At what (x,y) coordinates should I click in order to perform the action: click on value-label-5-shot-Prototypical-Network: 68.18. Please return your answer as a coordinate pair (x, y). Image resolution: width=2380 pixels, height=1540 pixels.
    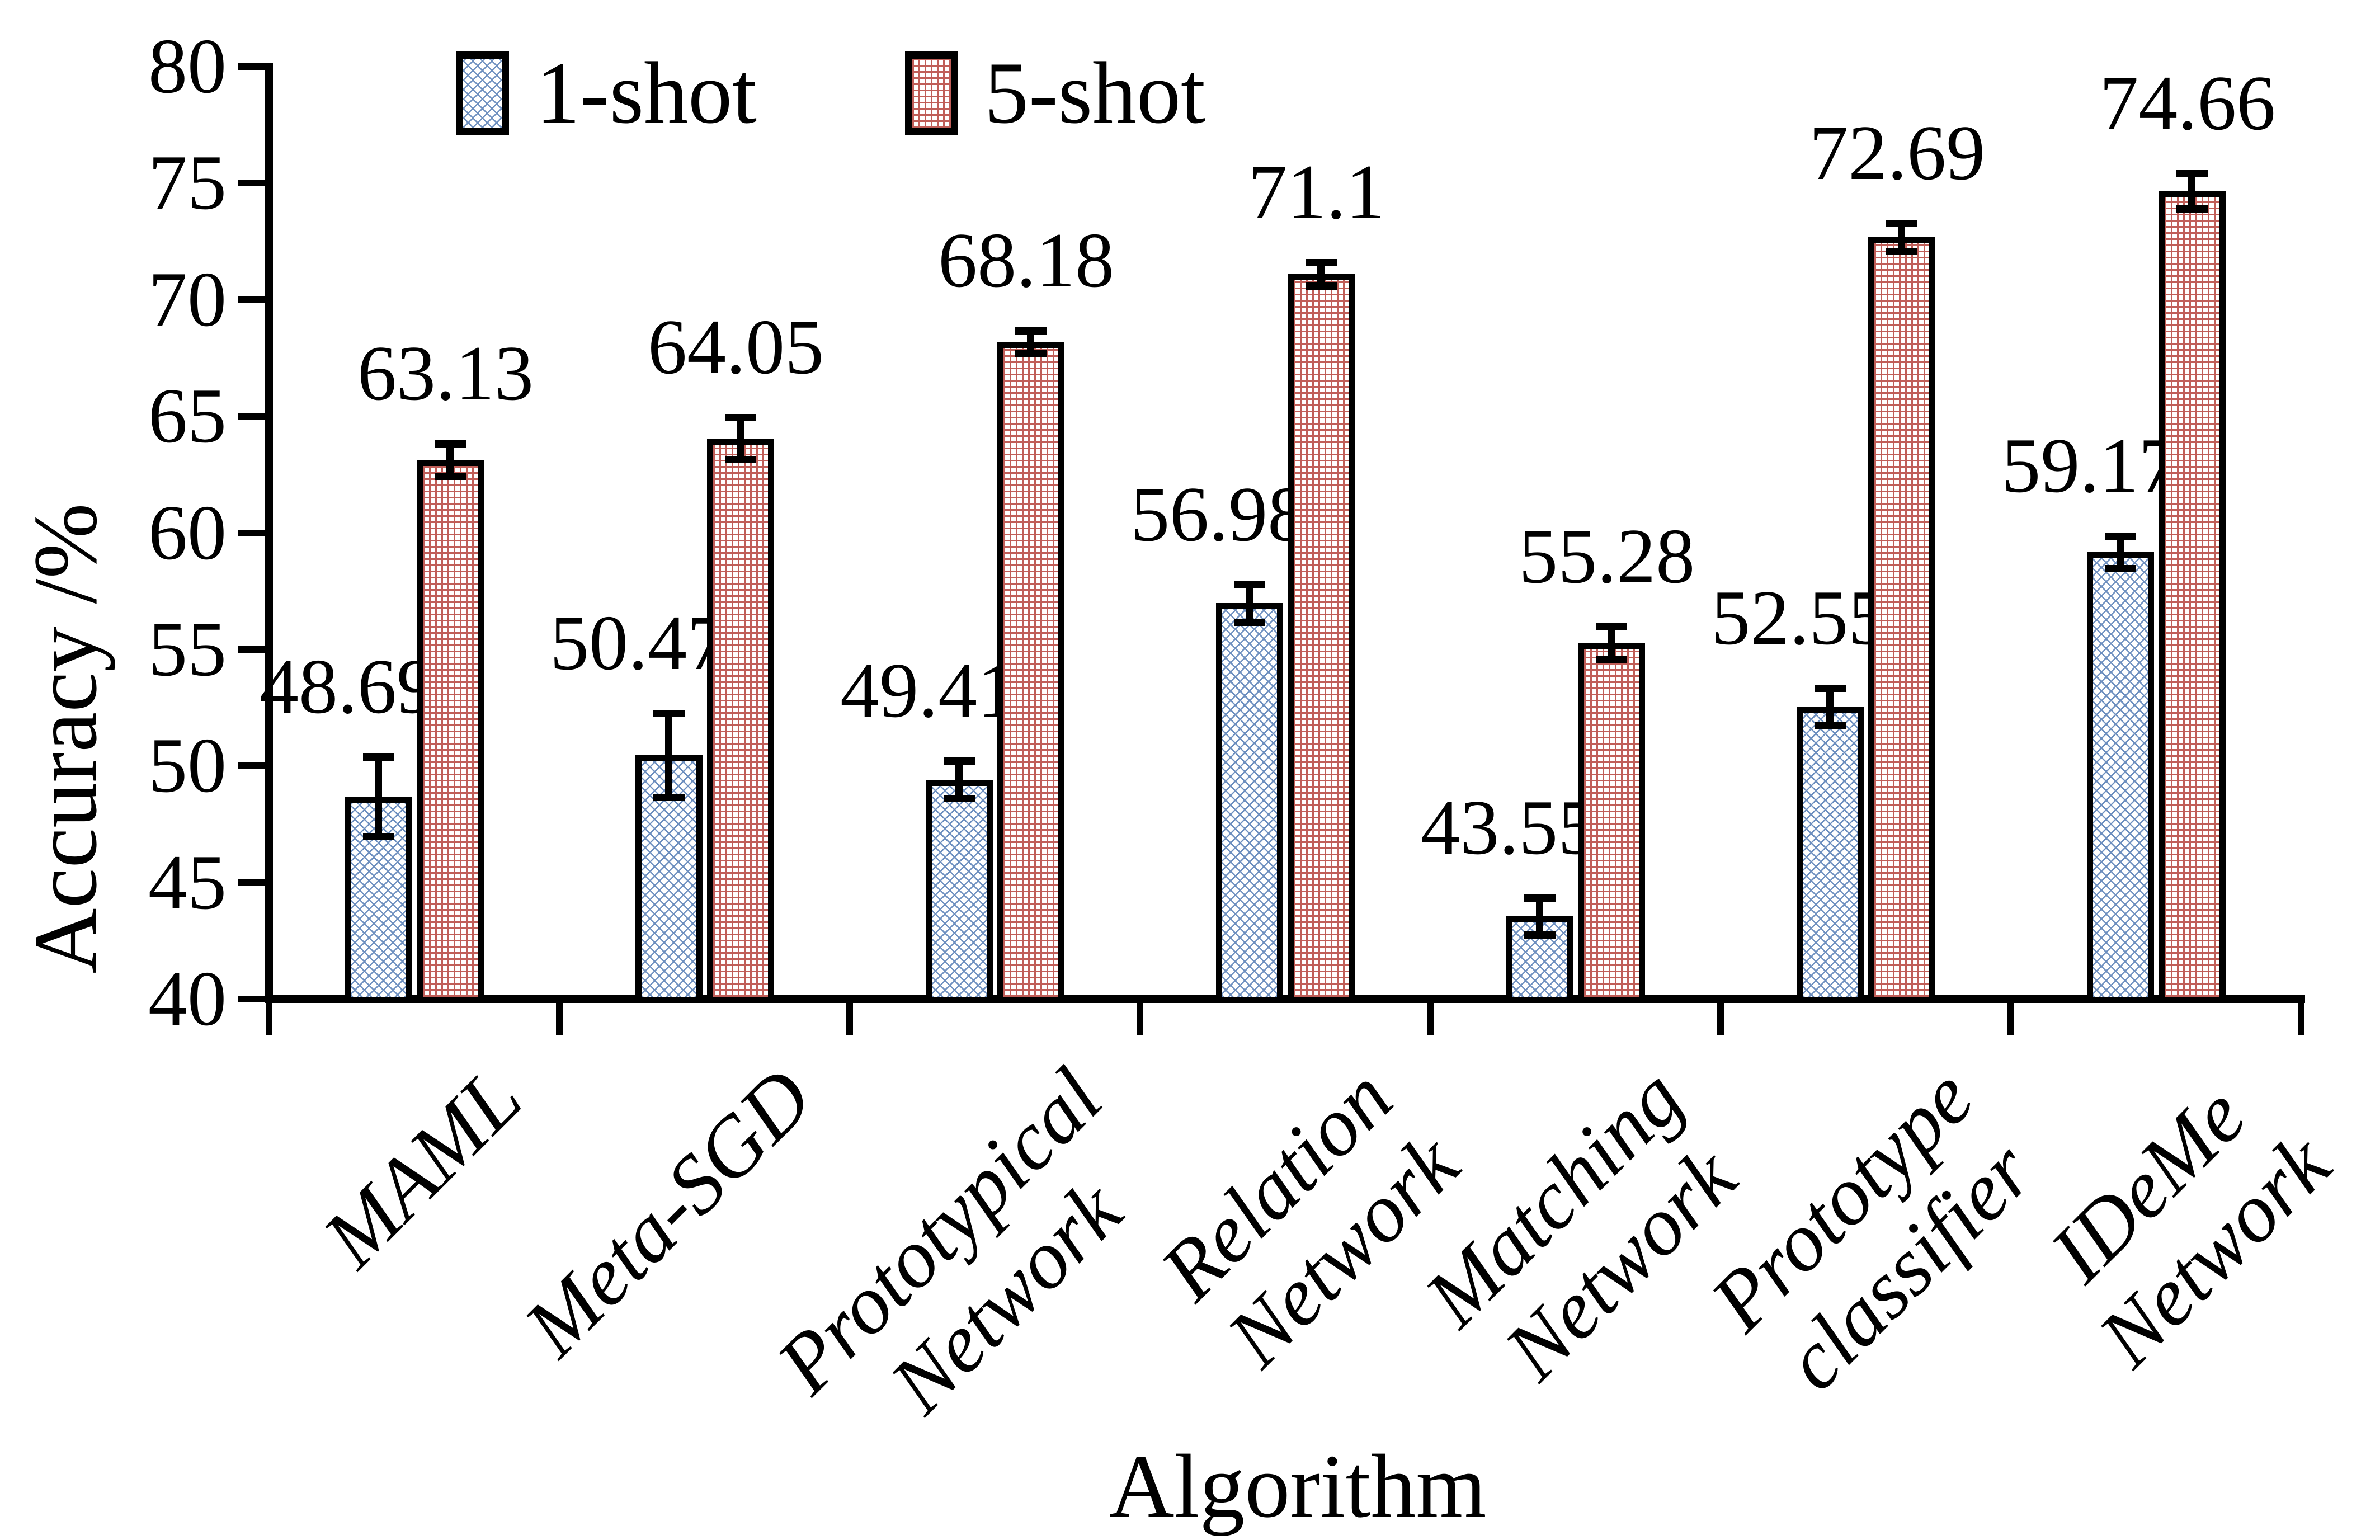
    Looking at the image, I should click on (1026, 260).